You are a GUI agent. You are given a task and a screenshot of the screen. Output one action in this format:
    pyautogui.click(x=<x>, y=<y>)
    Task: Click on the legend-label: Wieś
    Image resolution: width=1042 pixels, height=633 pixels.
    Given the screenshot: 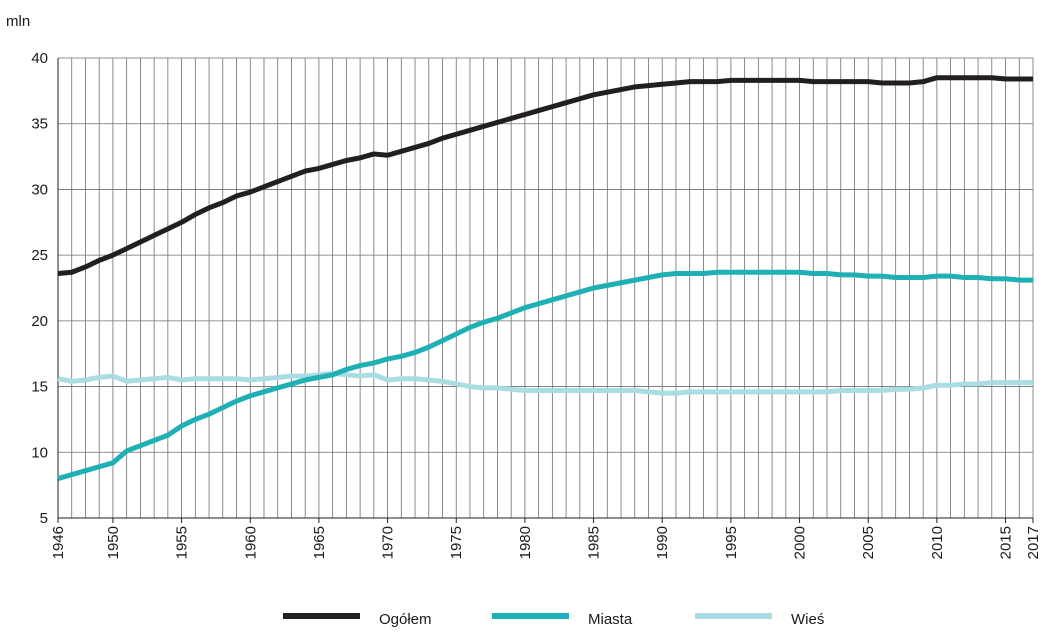 What is the action you would take?
    pyautogui.click(x=807, y=619)
    